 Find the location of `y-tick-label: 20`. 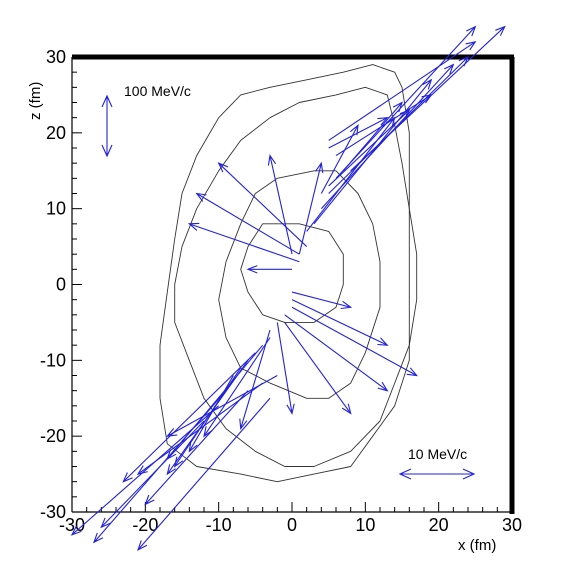

y-tick-label: 20 is located at coordinates (56, 133).